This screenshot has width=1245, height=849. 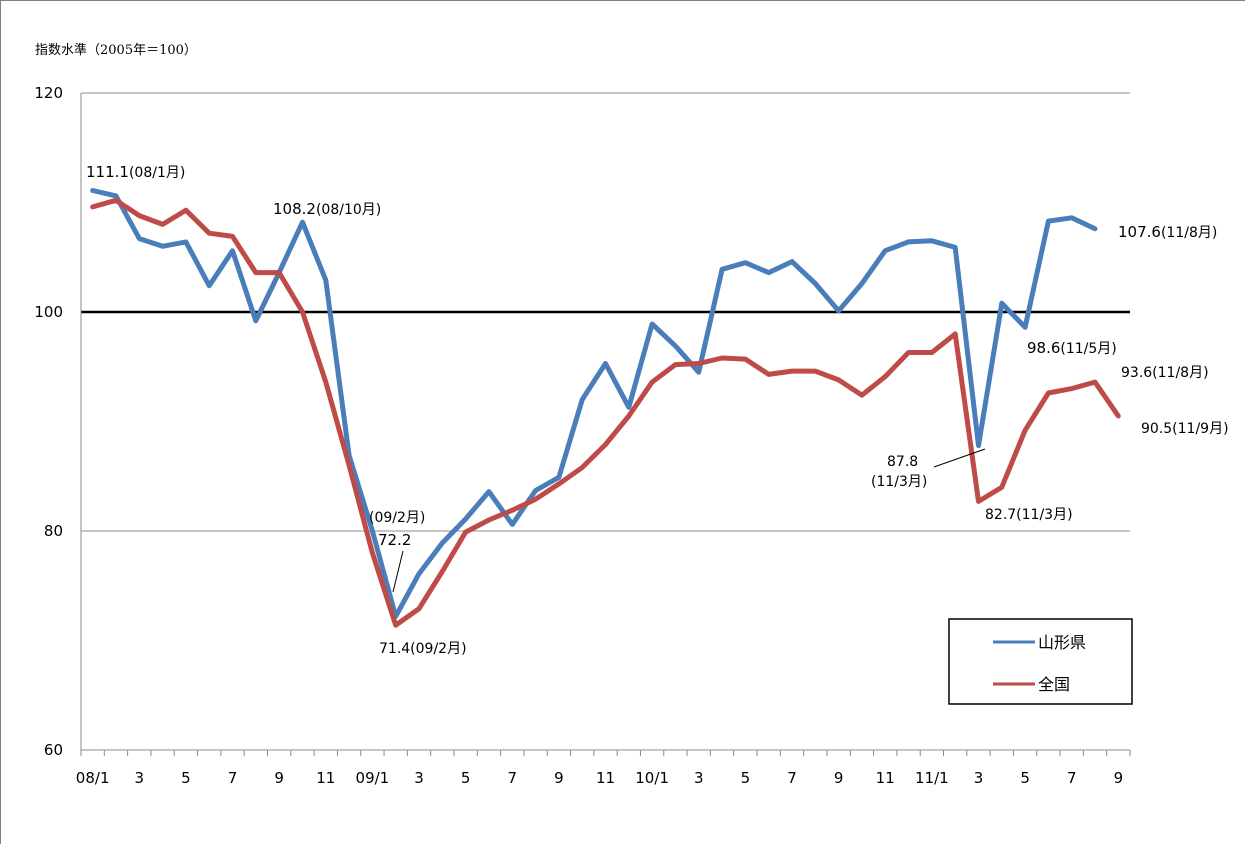 I want to click on x-tick-label: 09/1, so click(x=373, y=778).